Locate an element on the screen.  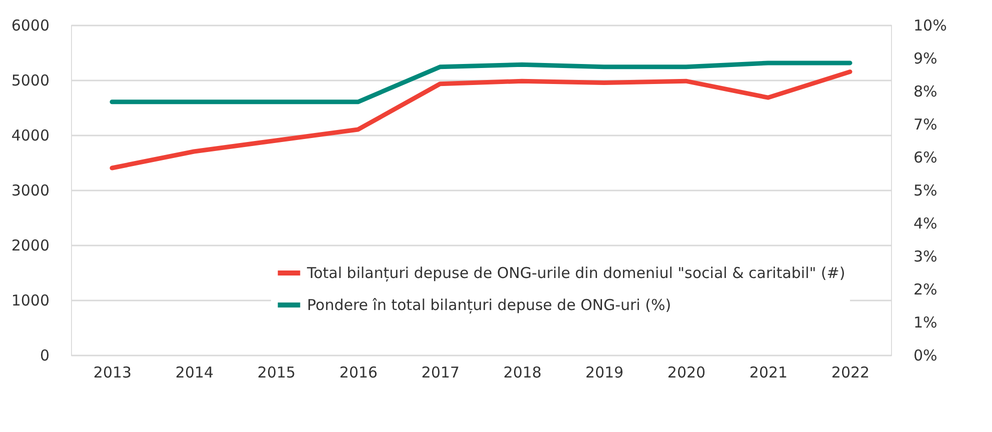
y2-tick-label: 2% is located at coordinates (926, 289).